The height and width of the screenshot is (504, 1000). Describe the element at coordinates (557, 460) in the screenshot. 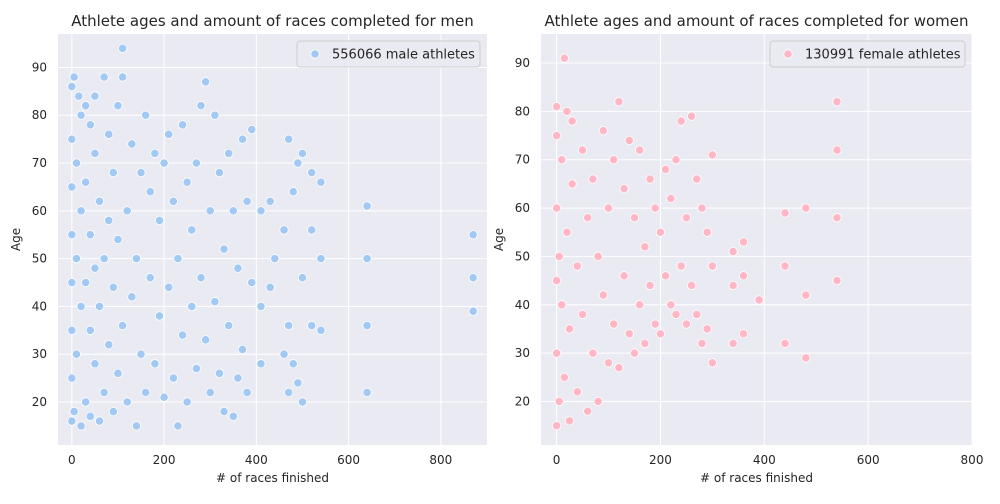

I see `x-tick-label: 0` at that location.